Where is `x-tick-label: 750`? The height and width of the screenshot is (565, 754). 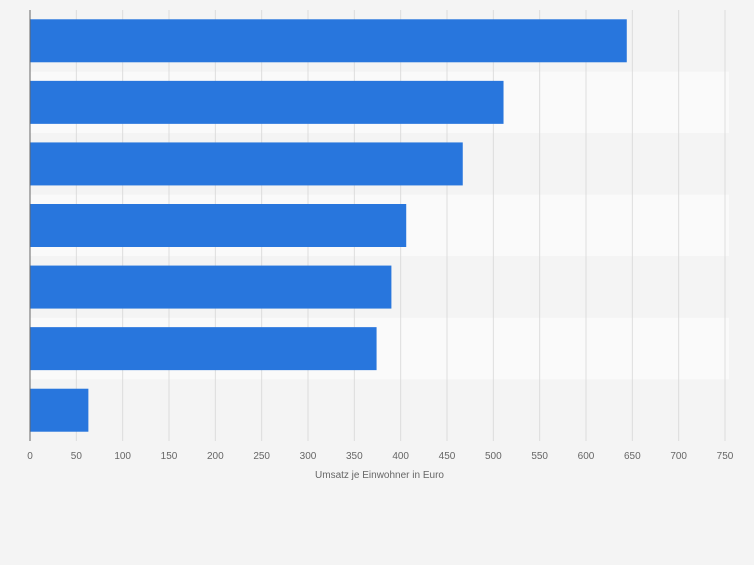 x-tick-label: 750 is located at coordinates (725, 456).